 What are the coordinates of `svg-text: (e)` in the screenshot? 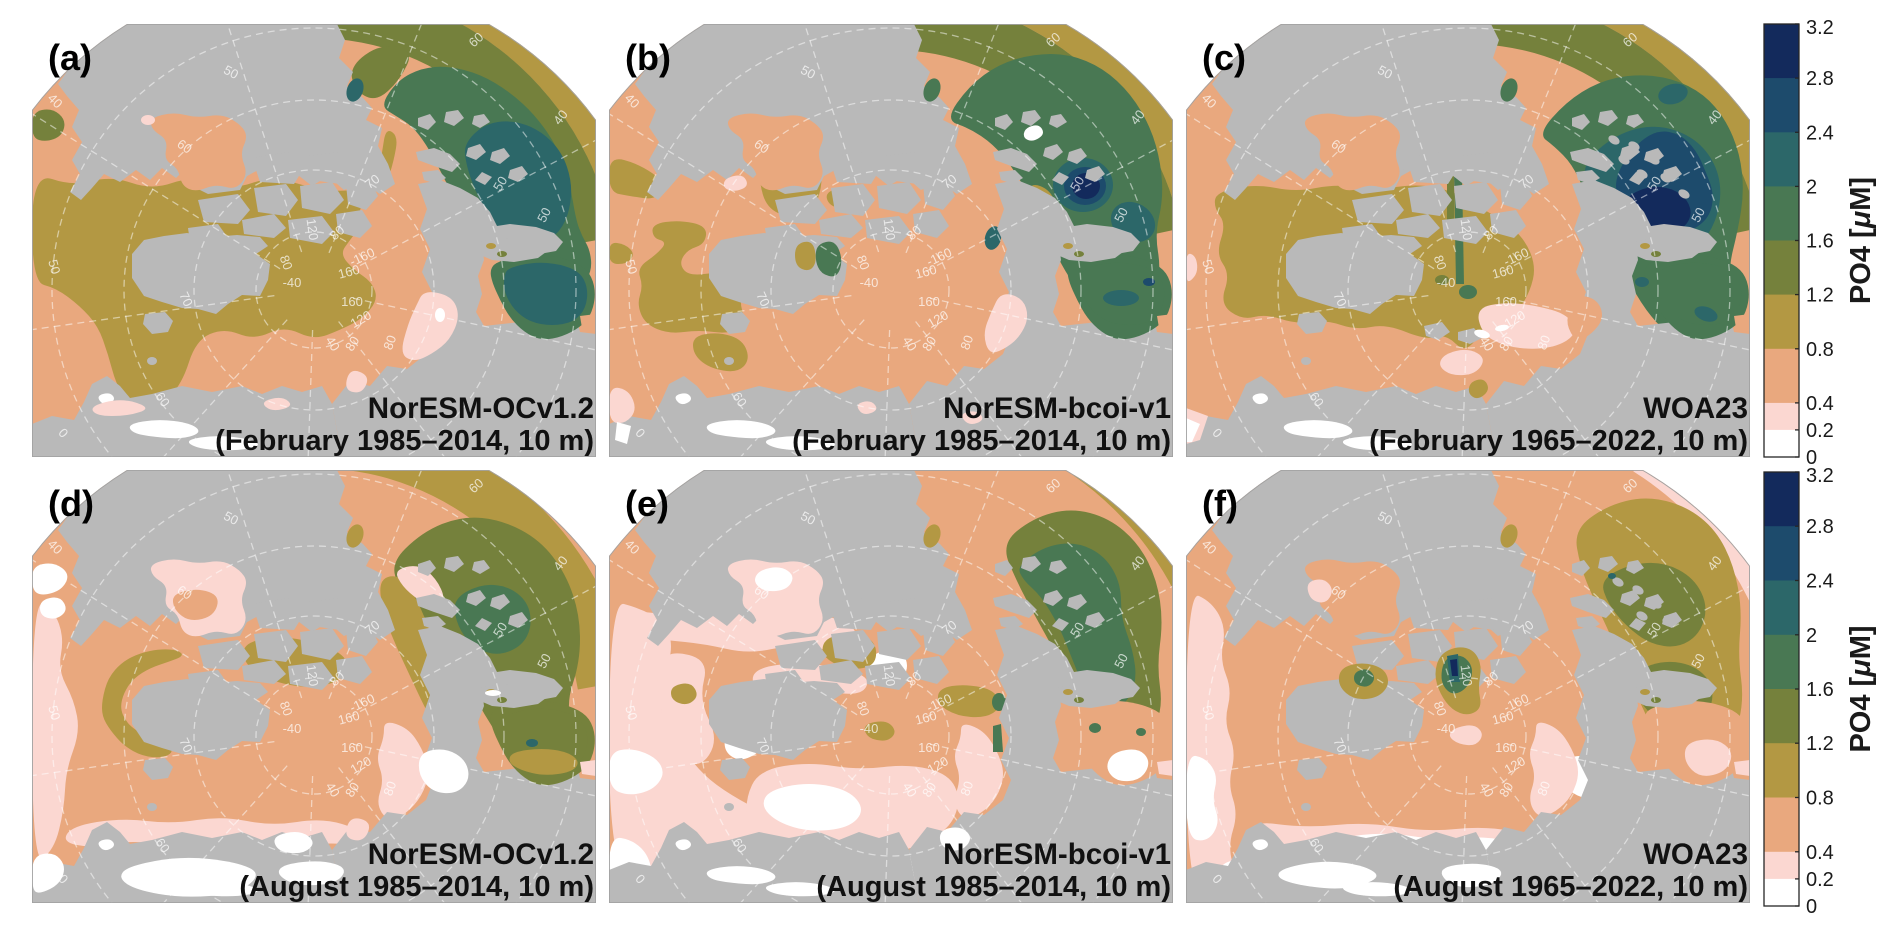 It's located at (647, 503).